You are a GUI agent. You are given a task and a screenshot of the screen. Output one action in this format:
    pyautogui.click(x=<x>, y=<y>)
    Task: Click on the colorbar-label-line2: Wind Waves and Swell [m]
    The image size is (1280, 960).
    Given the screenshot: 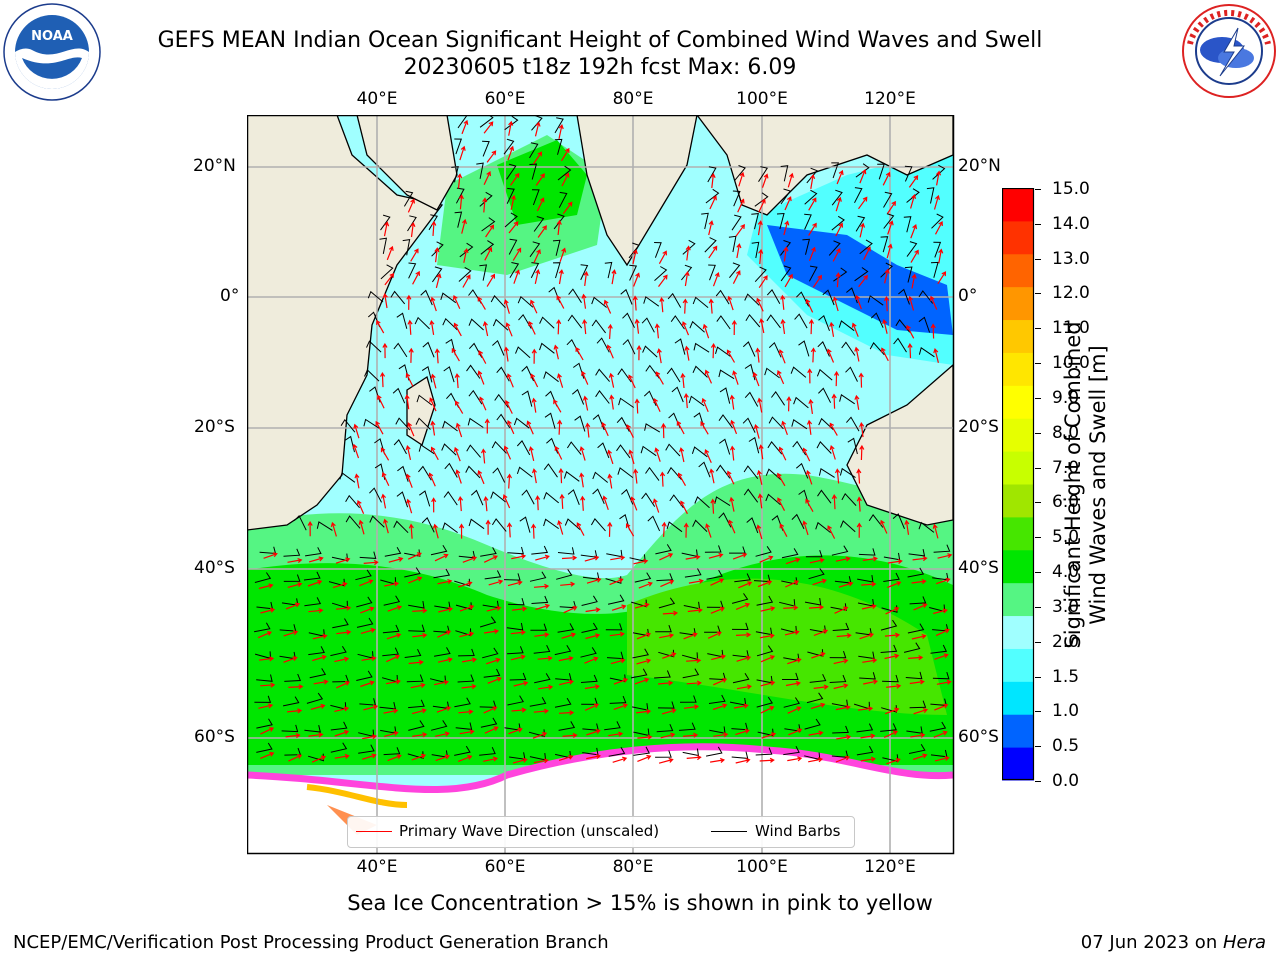 What is the action you would take?
    pyautogui.click(x=1098, y=485)
    